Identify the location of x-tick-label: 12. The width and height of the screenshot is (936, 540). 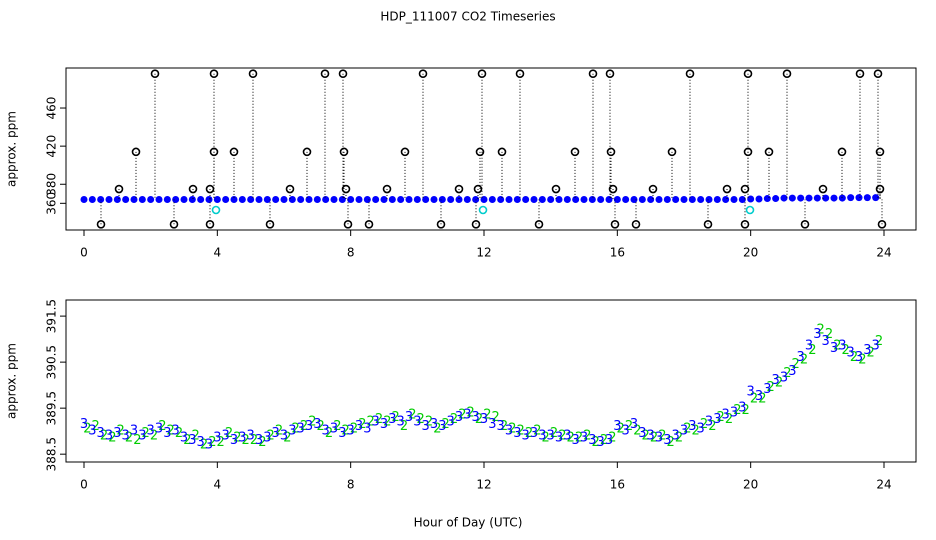
(483, 485).